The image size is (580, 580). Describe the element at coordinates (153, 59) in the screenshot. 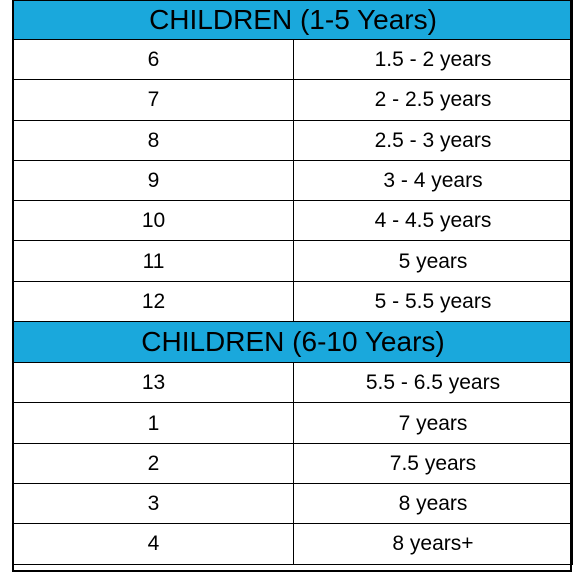

I see `size-cell: 6` at that location.